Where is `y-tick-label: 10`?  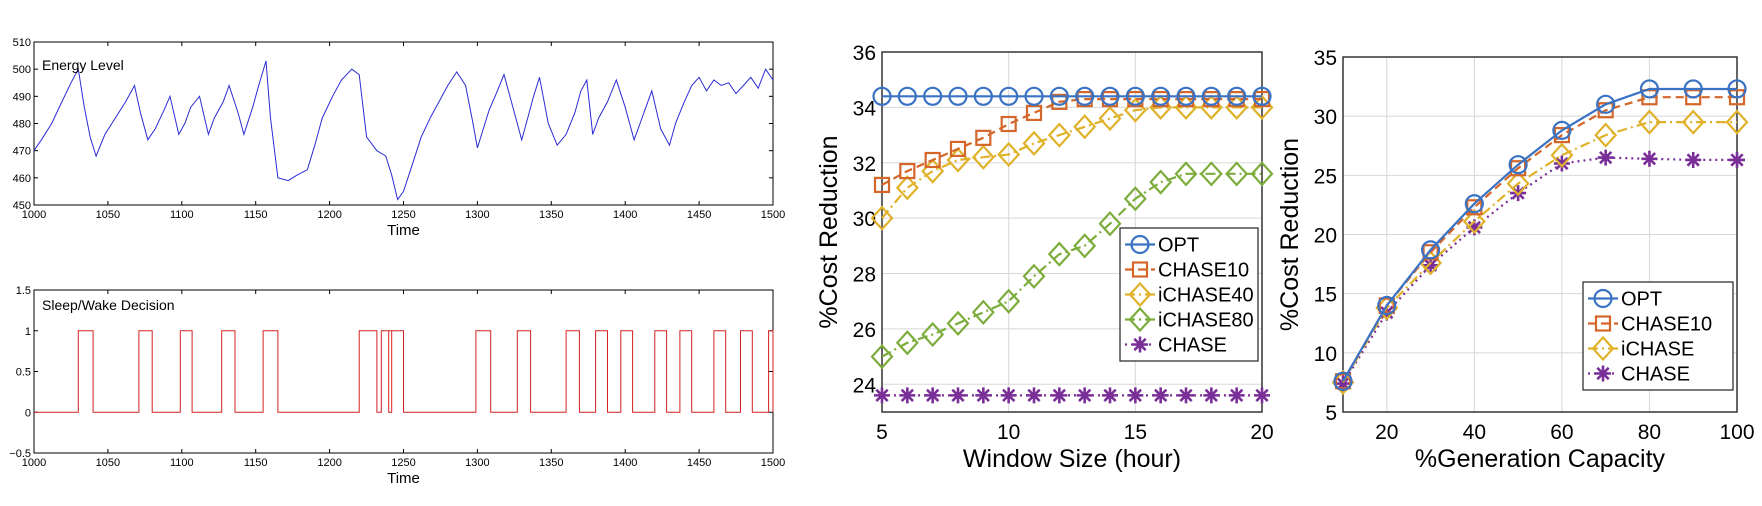
y-tick-label: 10 is located at coordinates (1325, 354).